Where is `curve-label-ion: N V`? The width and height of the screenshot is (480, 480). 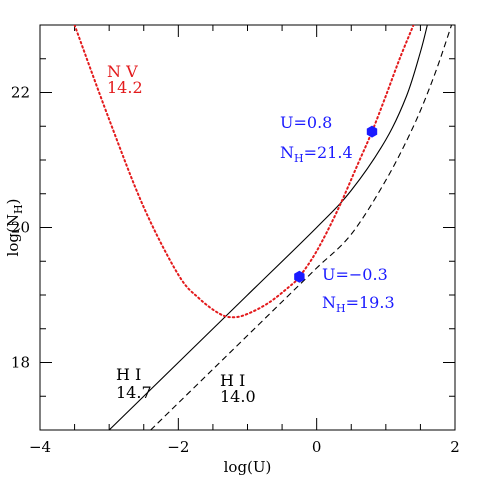 curve-label-ion: N V is located at coordinates (122, 71).